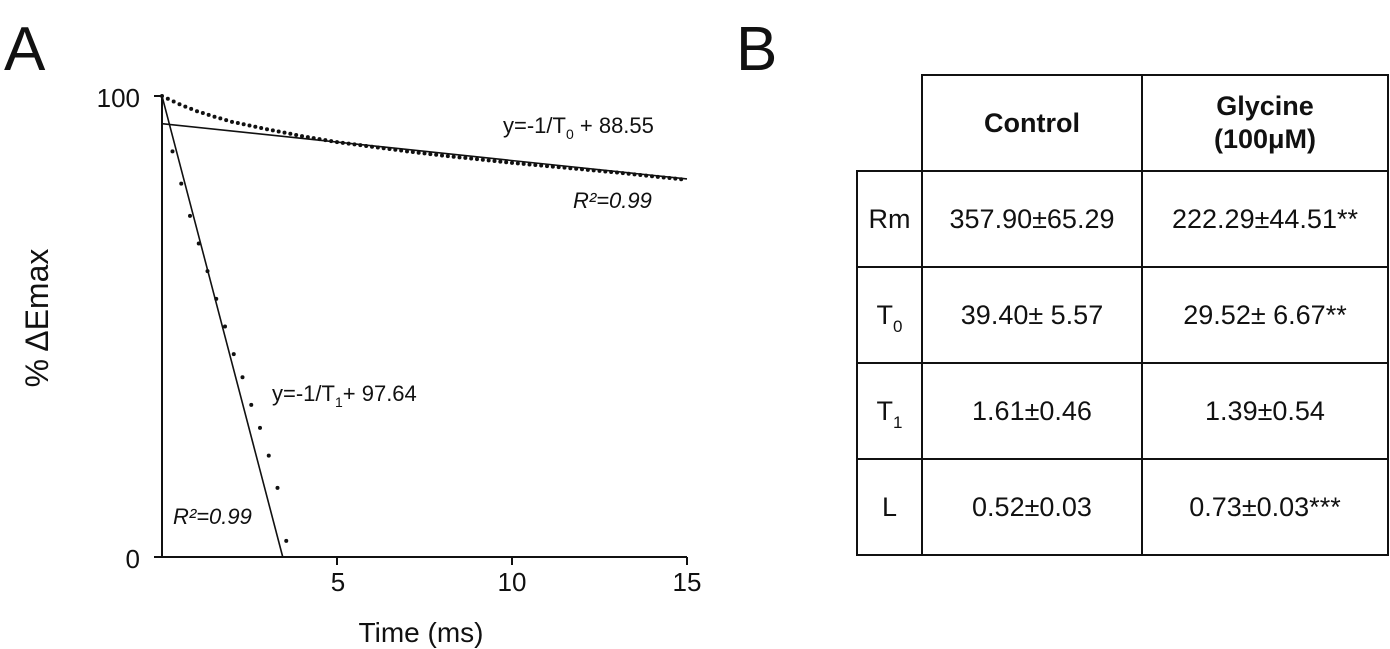  What do you see at coordinates (338, 582) in the screenshot?
I see `x-tick-label-5: 5` at bounding box center [338, 582].